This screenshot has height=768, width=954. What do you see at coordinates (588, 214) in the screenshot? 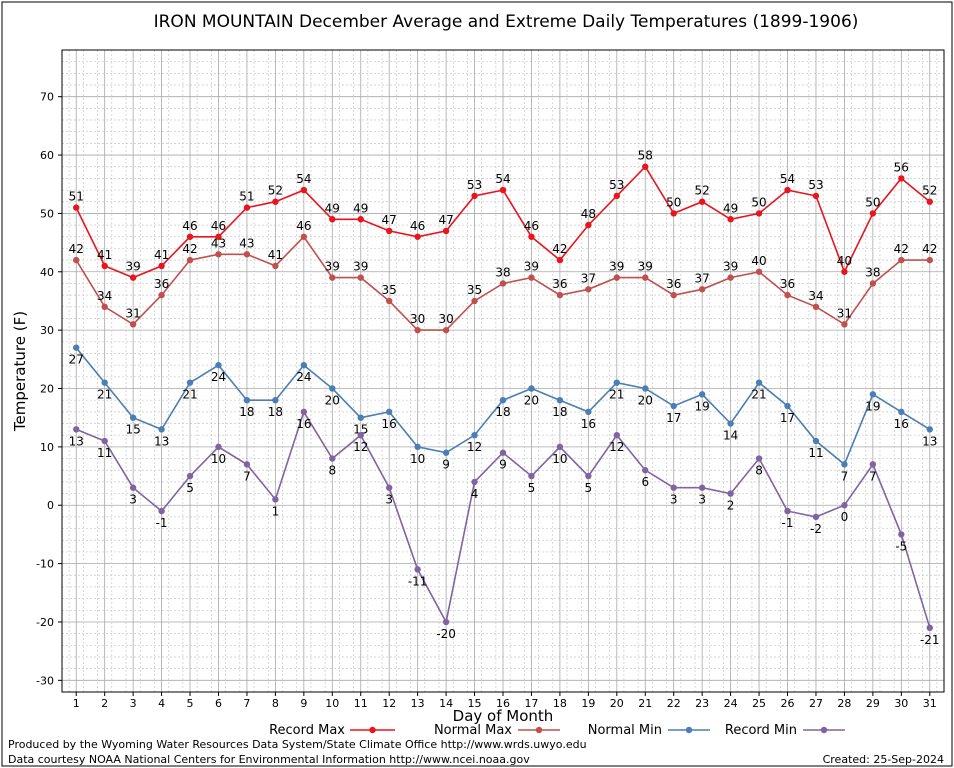
I see `data-label: 48` at bounding box center [588, 214].